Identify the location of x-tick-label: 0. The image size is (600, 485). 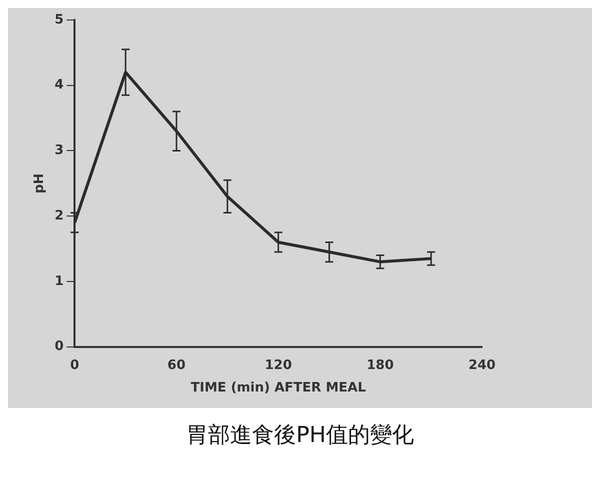
(75, 365).